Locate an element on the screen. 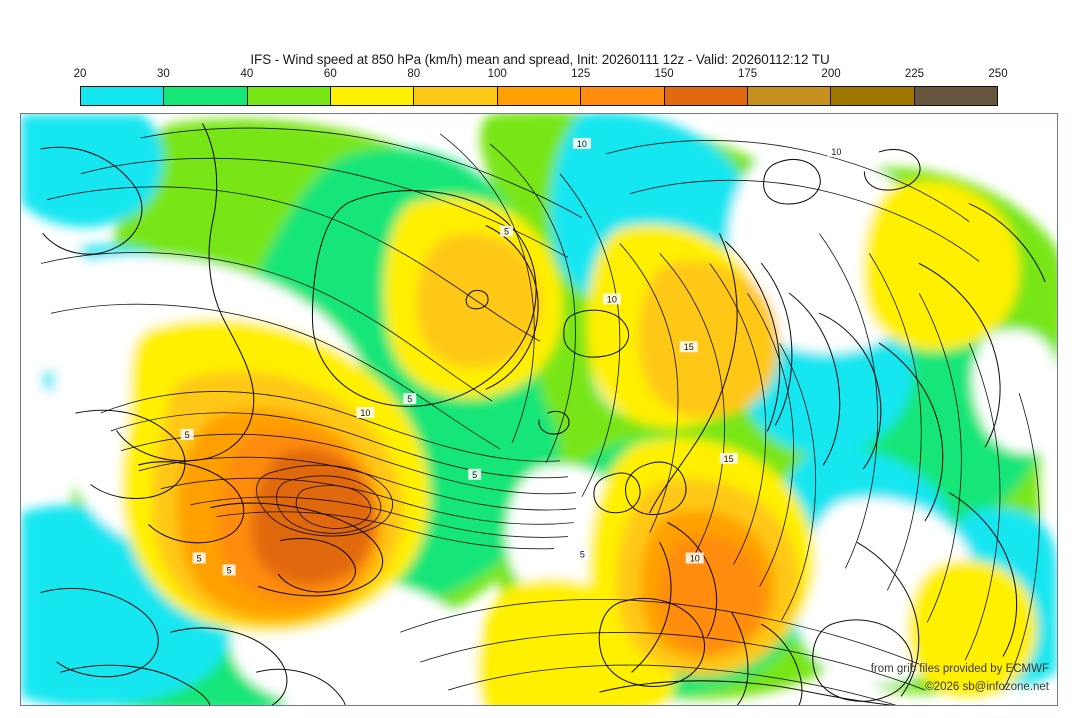  colorbar-tick-30: 30 is located at coordinates (163, 74).